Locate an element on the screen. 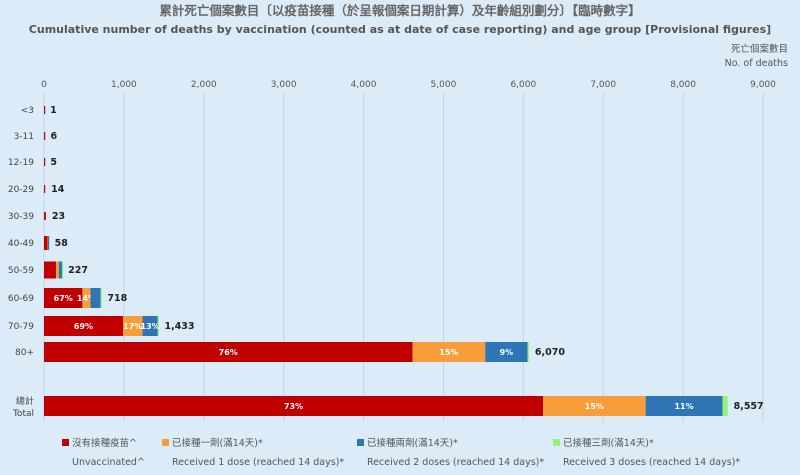 Image resolution: width=800 pixels, height=475 pixels. y-category-label-line: 總計 is located at coordinates (25, 401).